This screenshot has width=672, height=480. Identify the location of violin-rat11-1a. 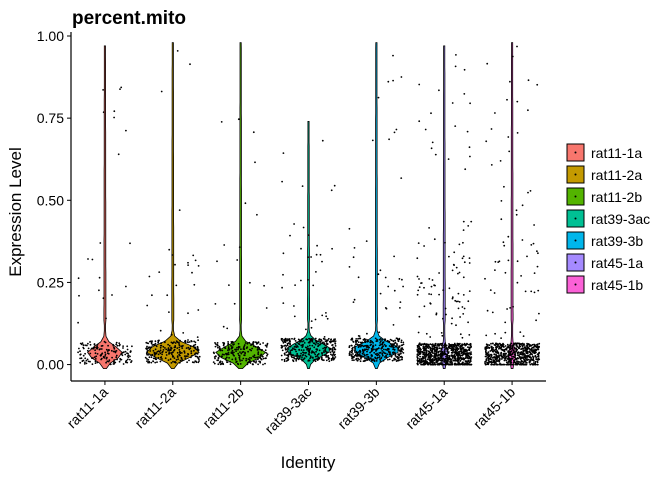
(105, 207).